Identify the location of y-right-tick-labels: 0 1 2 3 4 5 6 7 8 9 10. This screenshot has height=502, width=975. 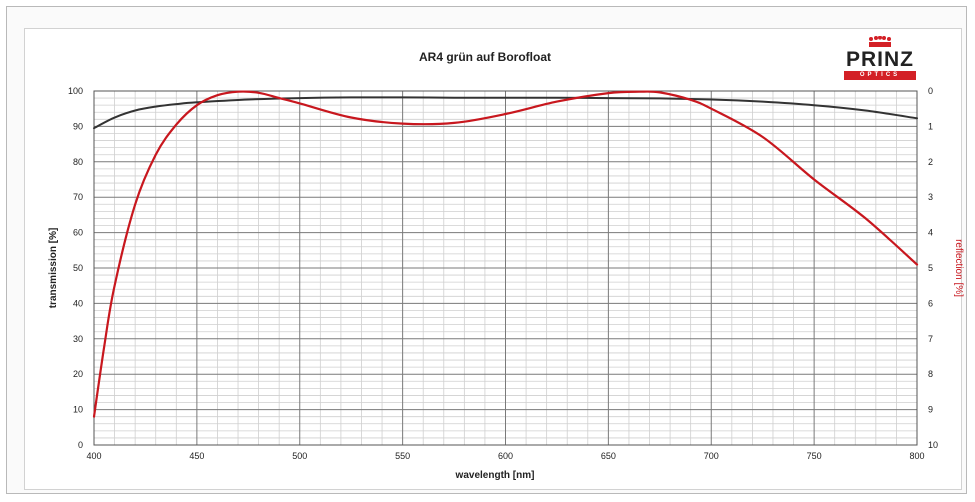
(933, 268).